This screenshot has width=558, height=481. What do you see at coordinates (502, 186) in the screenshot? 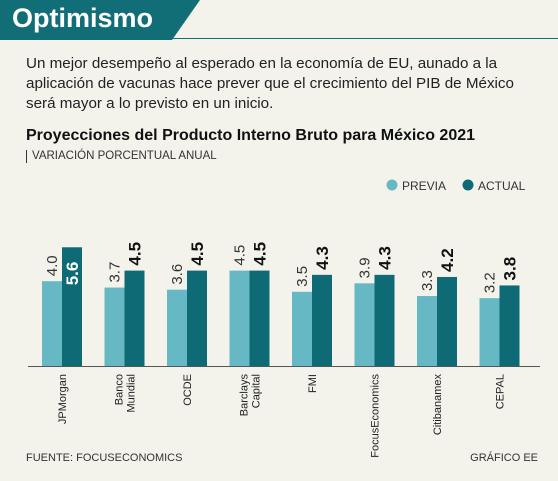
I see `legend-label-actual: ACTUAL` at bounding box center [502, 186].